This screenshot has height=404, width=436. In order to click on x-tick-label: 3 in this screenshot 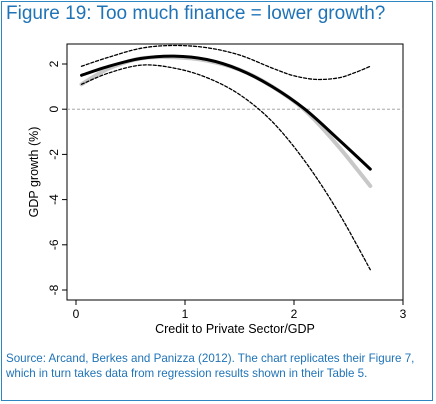, I will do `click(403, 314)`.